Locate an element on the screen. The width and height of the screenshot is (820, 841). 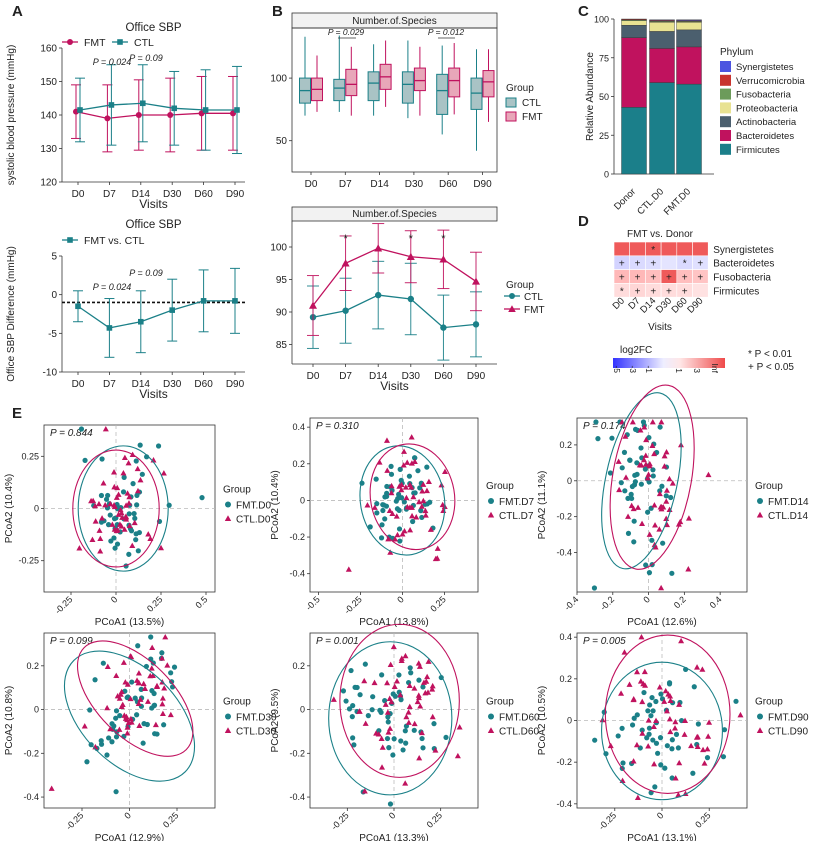
e6-confidence-ellipse is located at coordinates (662, 731).